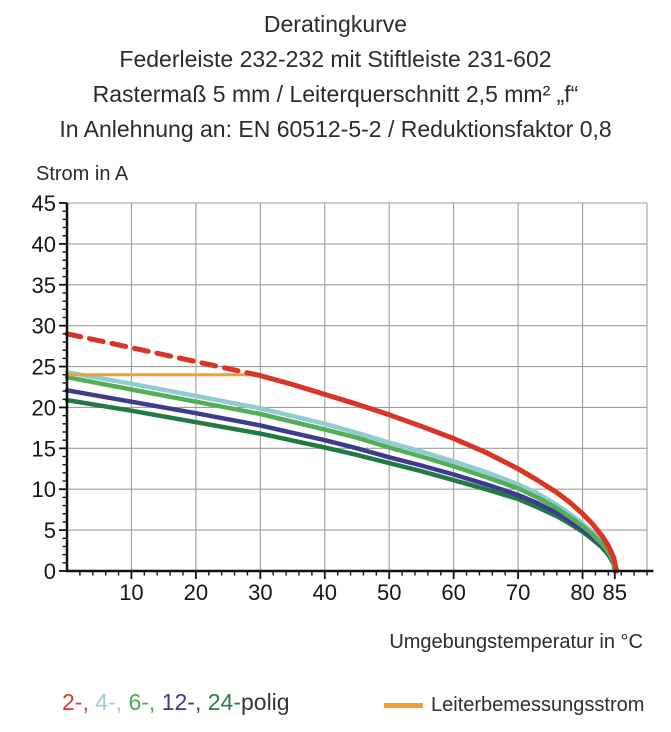 The width and height of the screenshot is (671, 732). Describe the element at coordinates (145, 702) in the screenshot. I see `legend-pole-label: 6-,` at that location.